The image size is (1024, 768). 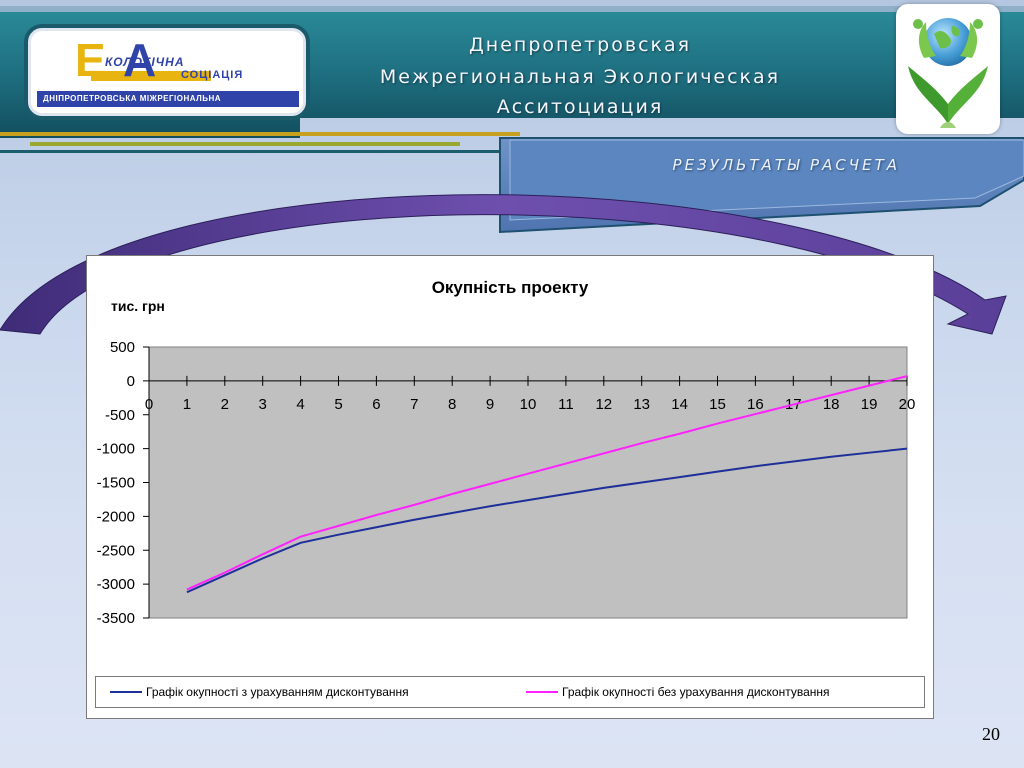 What do you see at coordinates (300, 404) in the screenshot?
I see `x-tick-label: 4` at bounding box center [300, 404].